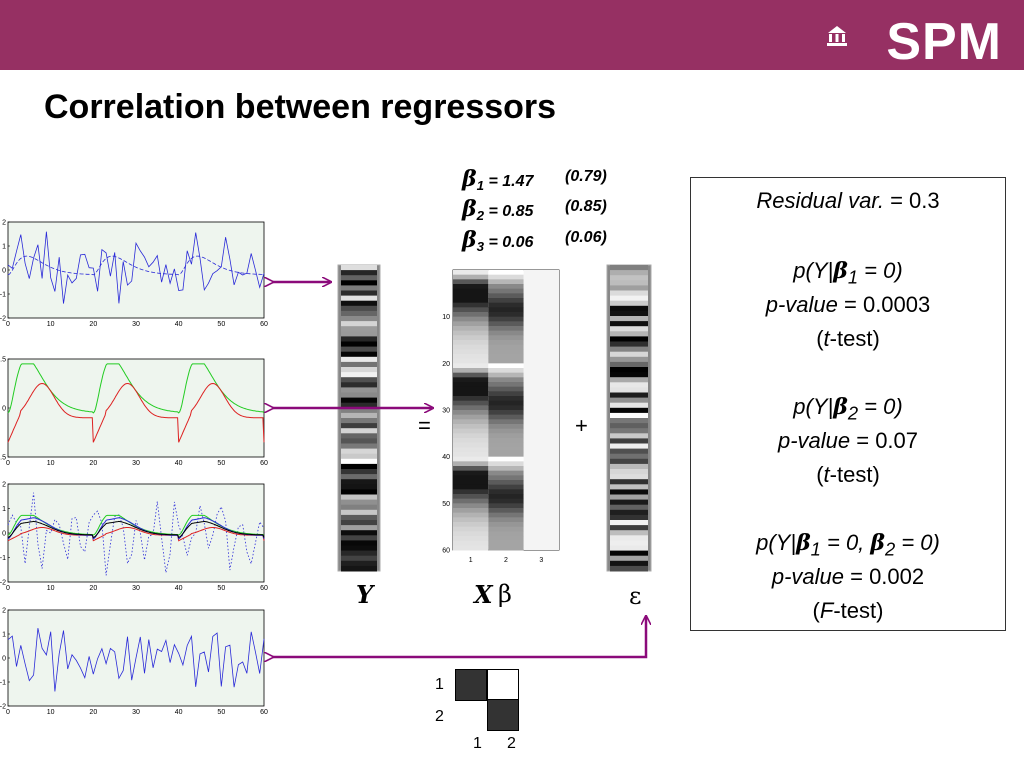  I want to click on matrix-y-tick: 30, so click(446, 411).